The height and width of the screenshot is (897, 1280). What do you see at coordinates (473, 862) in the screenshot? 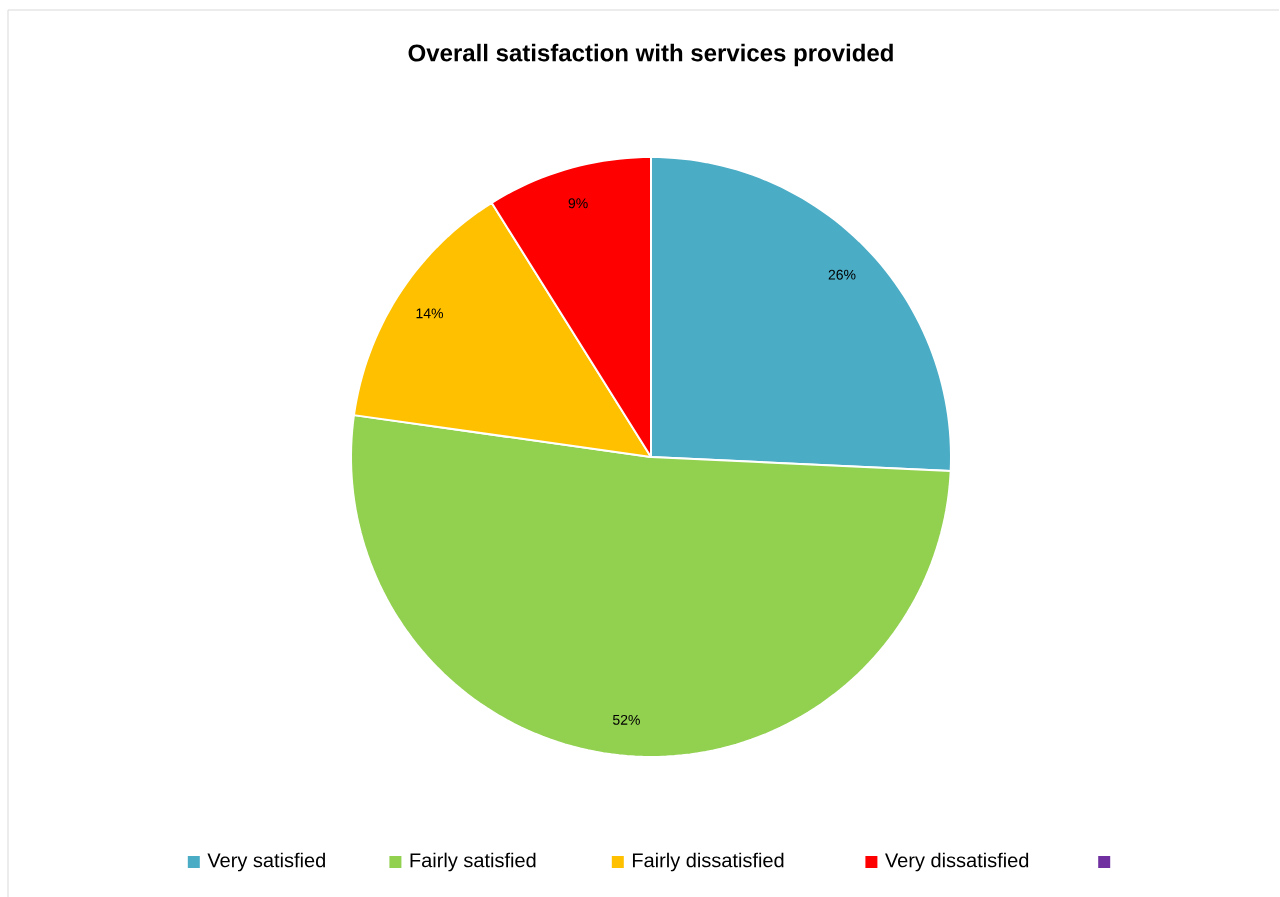
I see `legend-label: Fairly satisfied` at bounding box center [473, 862].